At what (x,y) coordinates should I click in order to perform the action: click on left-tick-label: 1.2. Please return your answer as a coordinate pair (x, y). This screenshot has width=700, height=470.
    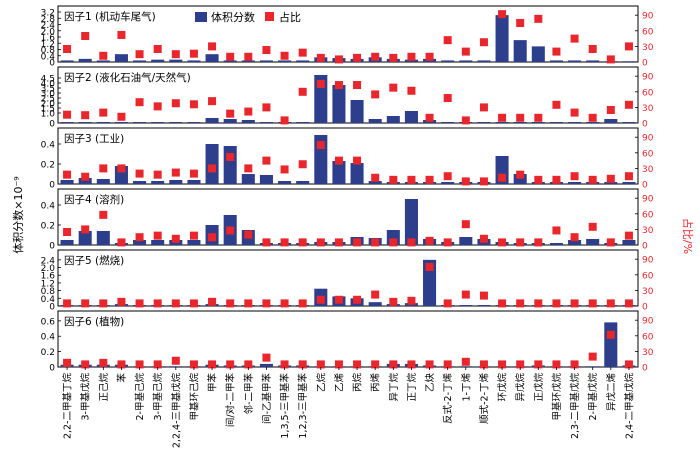
    Looking at the image, I should click on (48, 284).